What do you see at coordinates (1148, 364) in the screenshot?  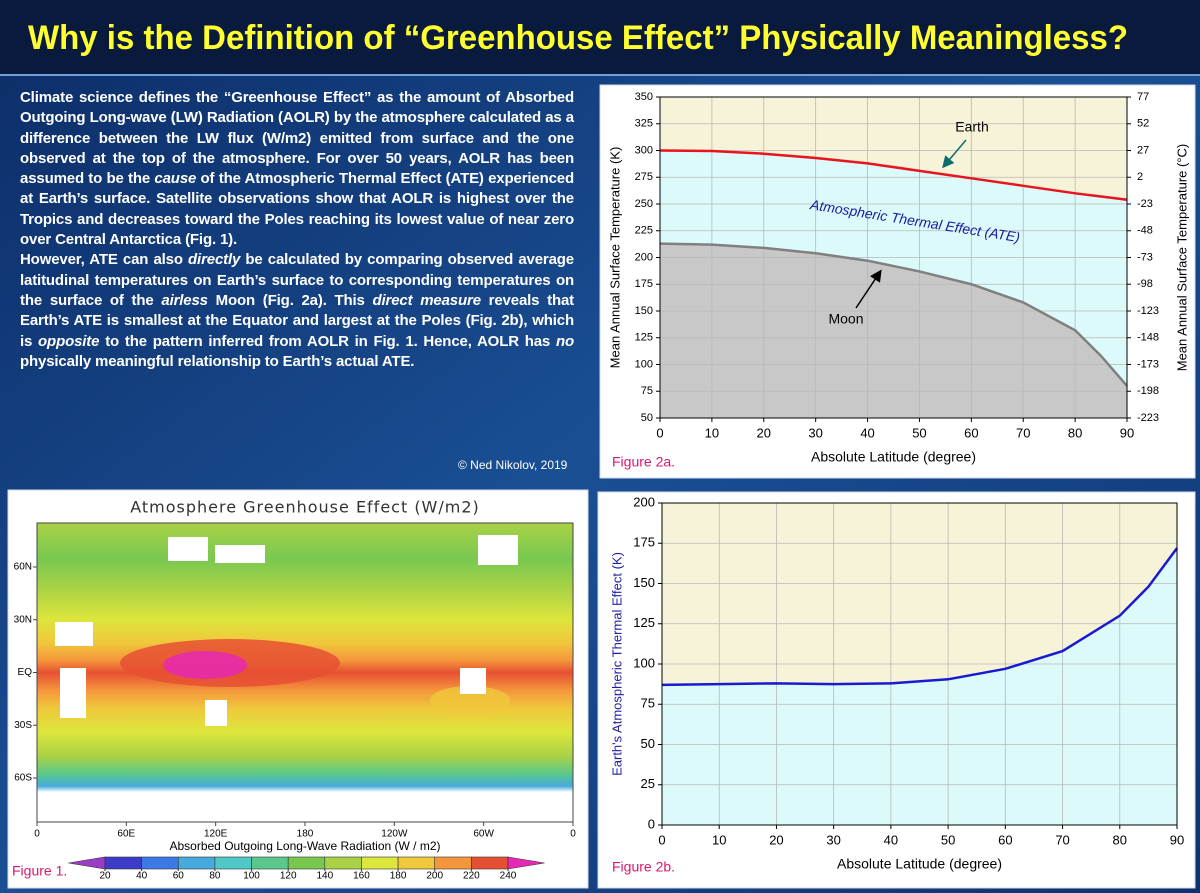 I see `y2-tick-label: -173` at bounding box center [1148, 364].